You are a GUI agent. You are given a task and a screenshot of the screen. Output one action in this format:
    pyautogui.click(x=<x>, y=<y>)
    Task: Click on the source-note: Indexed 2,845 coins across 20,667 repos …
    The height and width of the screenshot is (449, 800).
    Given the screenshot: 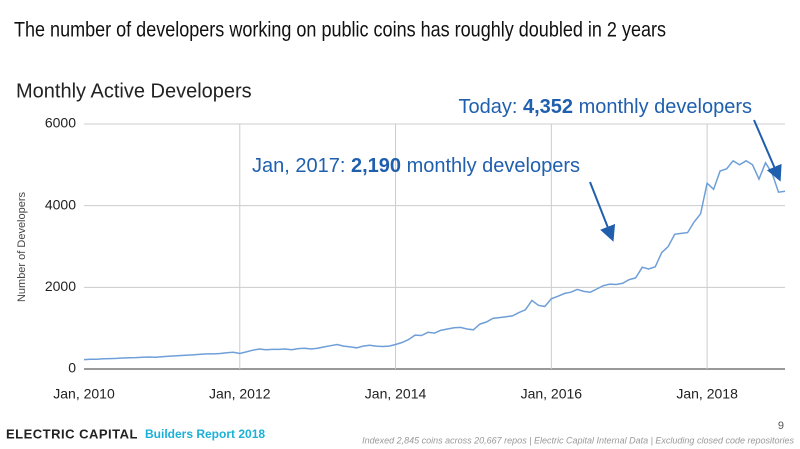 What is the action you would take?
    pyautogui.click(x=578, y=440)
    